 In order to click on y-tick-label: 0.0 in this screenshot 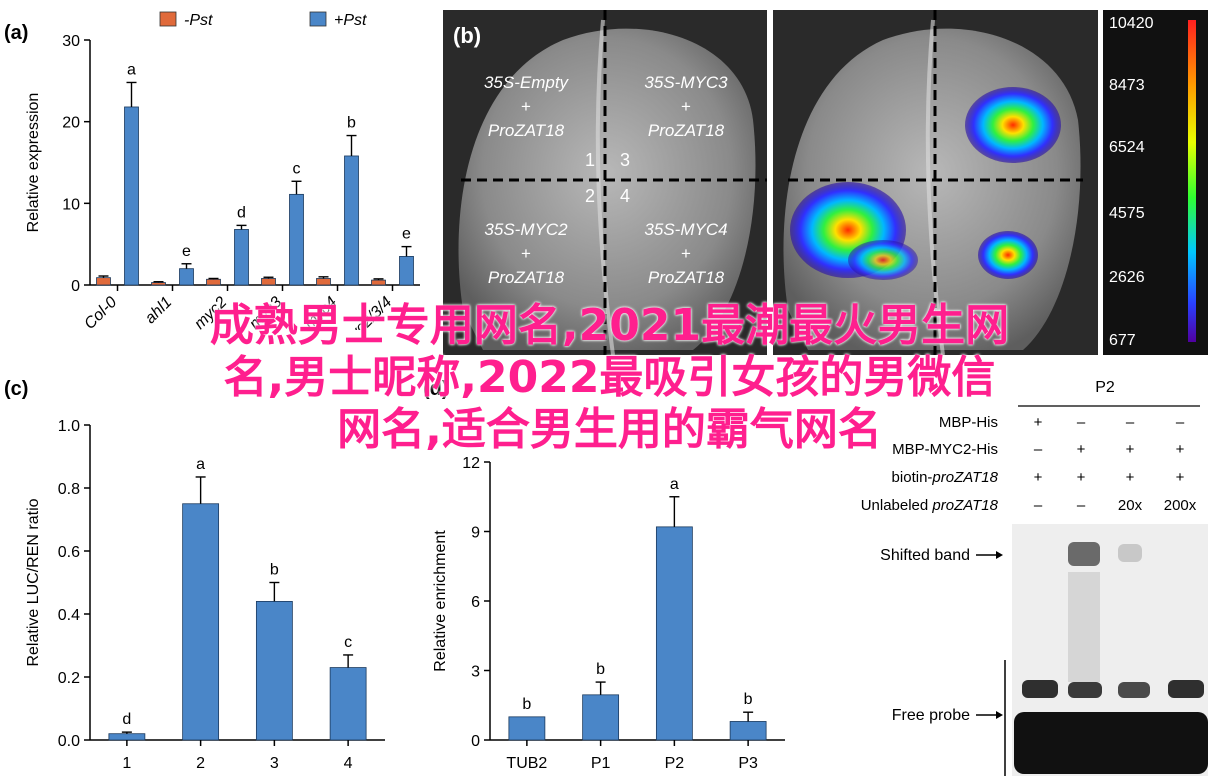, I will do `click(69, 741)`.